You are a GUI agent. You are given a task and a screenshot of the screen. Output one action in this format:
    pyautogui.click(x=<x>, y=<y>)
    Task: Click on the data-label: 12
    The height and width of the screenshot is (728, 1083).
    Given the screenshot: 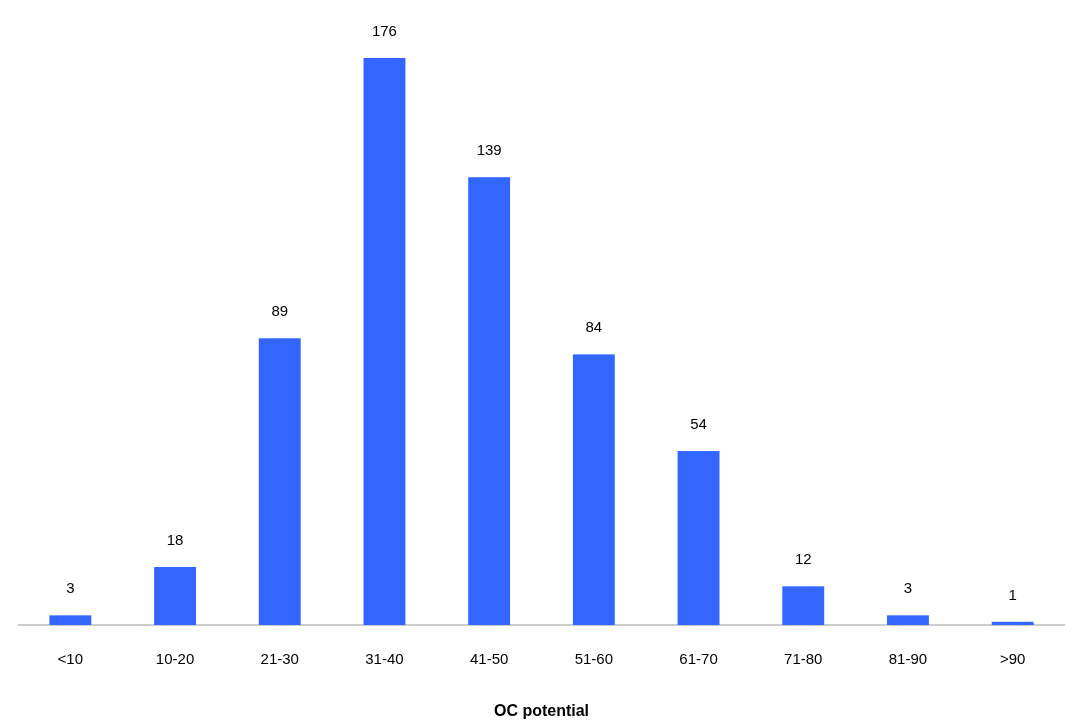 What is the action you would take?
    pyautogui.click(x=803, y=559)
    